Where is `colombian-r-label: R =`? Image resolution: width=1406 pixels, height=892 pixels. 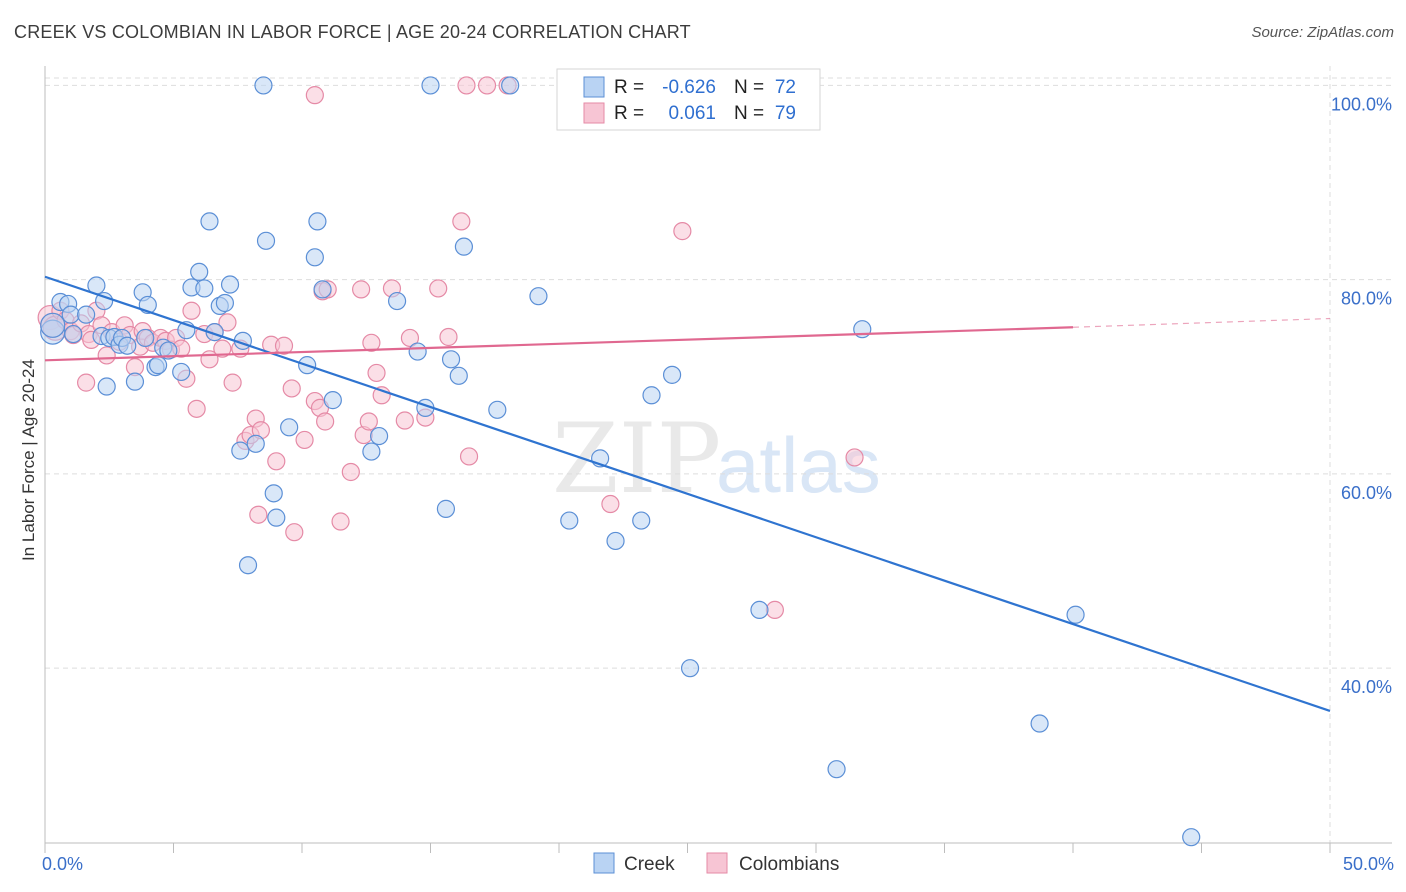
colombian-r-label: R = is located at coordinates (629, 113).